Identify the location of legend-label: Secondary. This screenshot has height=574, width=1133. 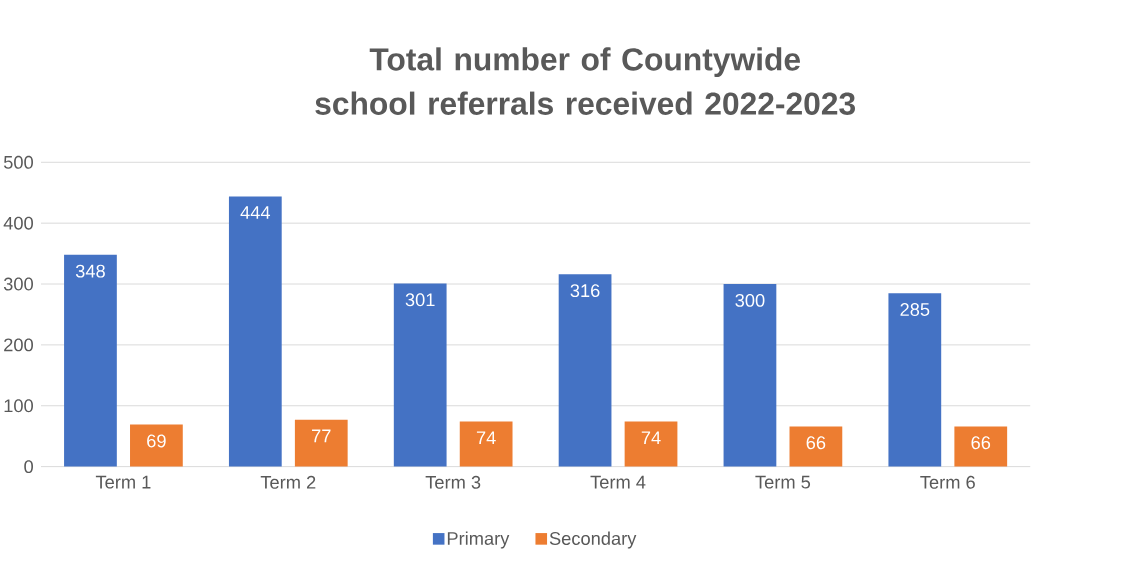
(593, 540).